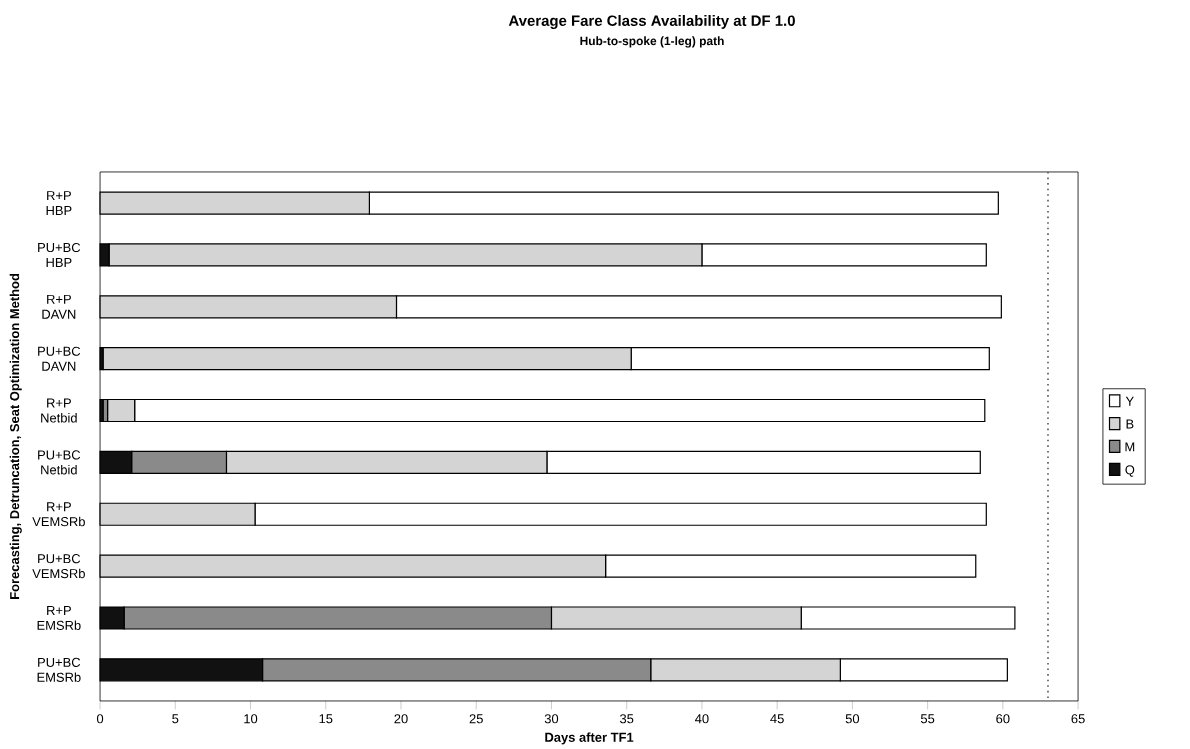 The width and height of the screenshot is (1190, 749). Describe the element at coordinates (15, 437) in the screenshot. I see `y-axis-title: Forecasting, Detruncation, Seat Optimization Method` at that location.